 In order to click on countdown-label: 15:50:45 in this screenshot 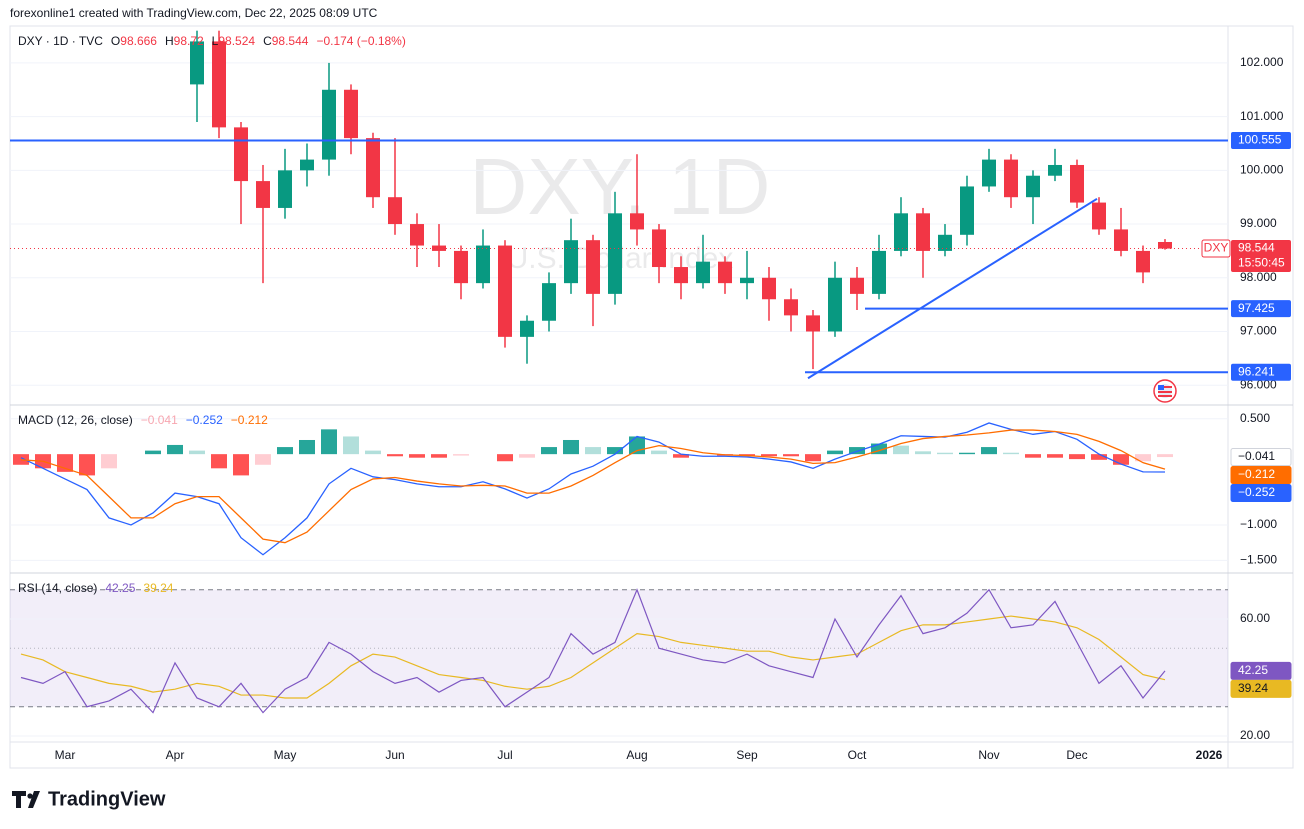, I will do `click(1261, 263)`.